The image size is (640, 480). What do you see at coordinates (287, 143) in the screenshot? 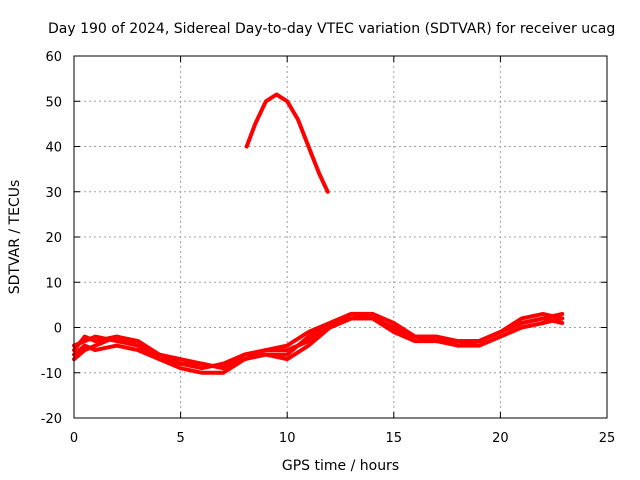
I see `series-line-arc` at bounding box center [287, 143].